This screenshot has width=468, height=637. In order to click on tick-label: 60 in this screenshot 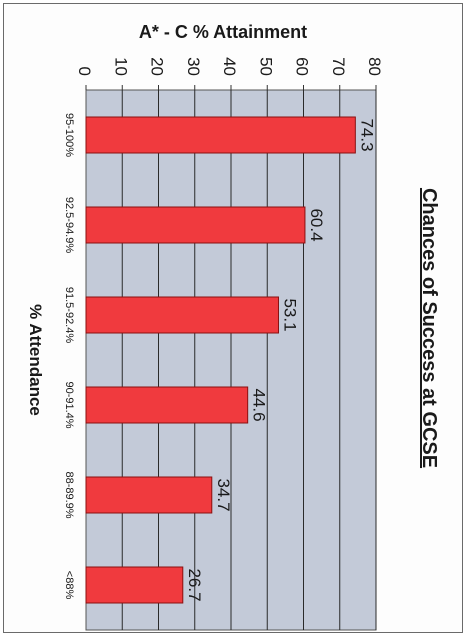, I will do `click(302, 66)`.